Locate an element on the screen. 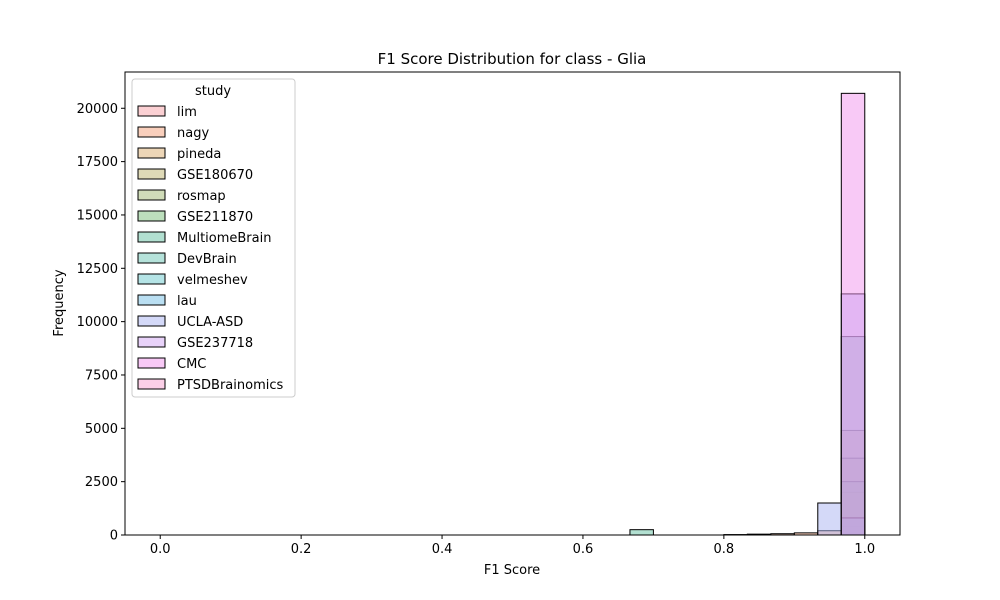 This screenshot has height=600, width=1000. legend-label: nagy is located at coordinates (193, 133).